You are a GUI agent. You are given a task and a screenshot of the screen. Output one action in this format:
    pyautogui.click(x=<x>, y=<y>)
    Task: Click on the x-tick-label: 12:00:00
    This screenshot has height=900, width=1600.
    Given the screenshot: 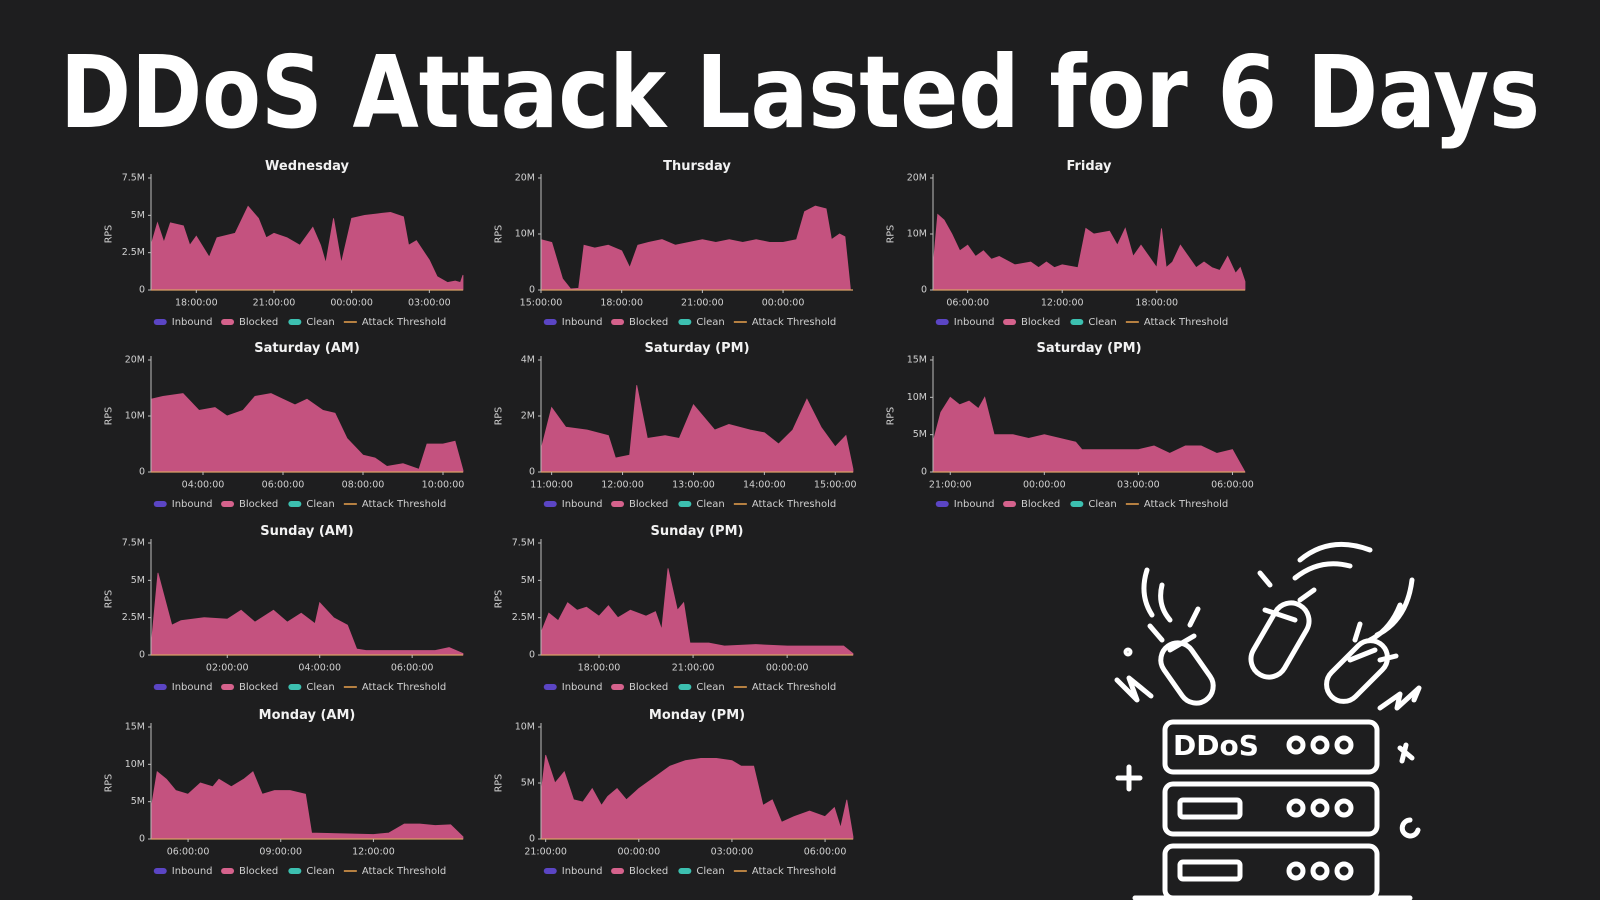 What is the action you would take?
    pyautogui.click(x=1062, y=303)
    